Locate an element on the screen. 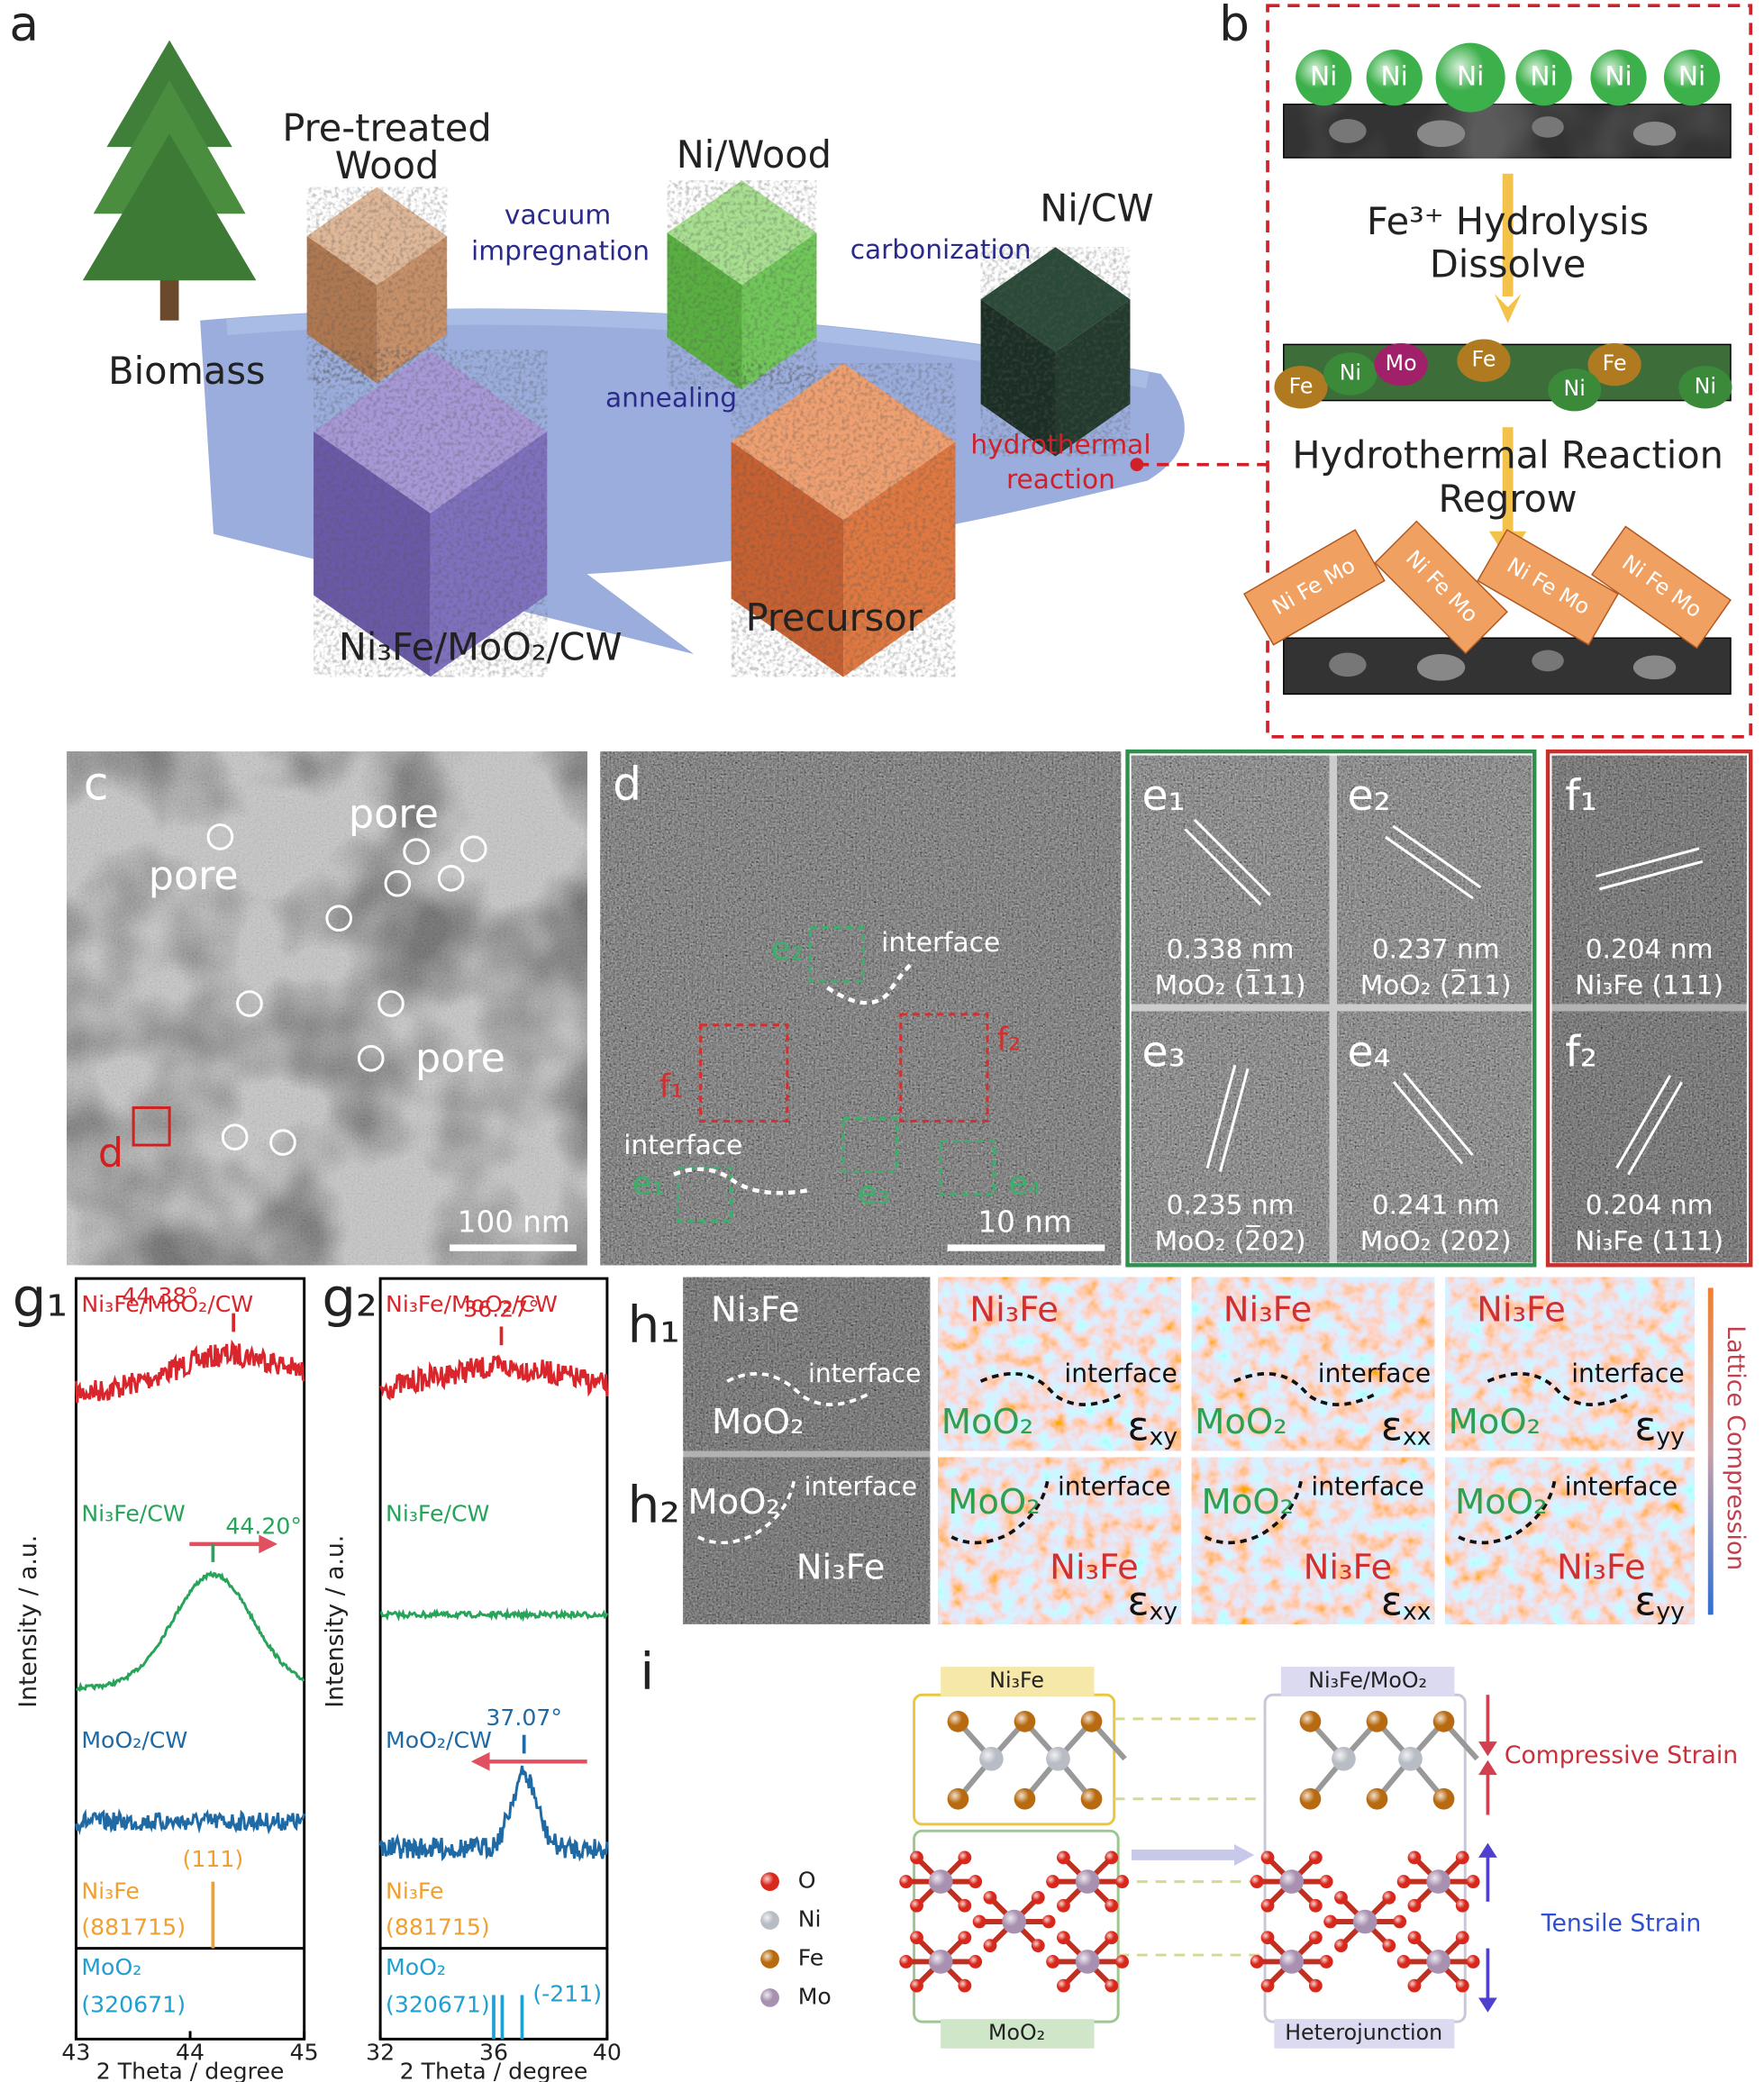  step-label: Hydrothermal Reaction is located at coordinates (1508, 455).